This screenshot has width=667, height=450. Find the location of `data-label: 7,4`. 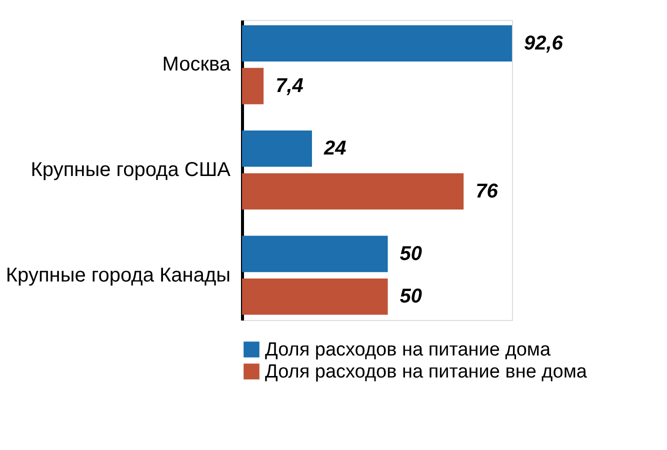

data-label: 7,4 is located at coordinates (290, 86).